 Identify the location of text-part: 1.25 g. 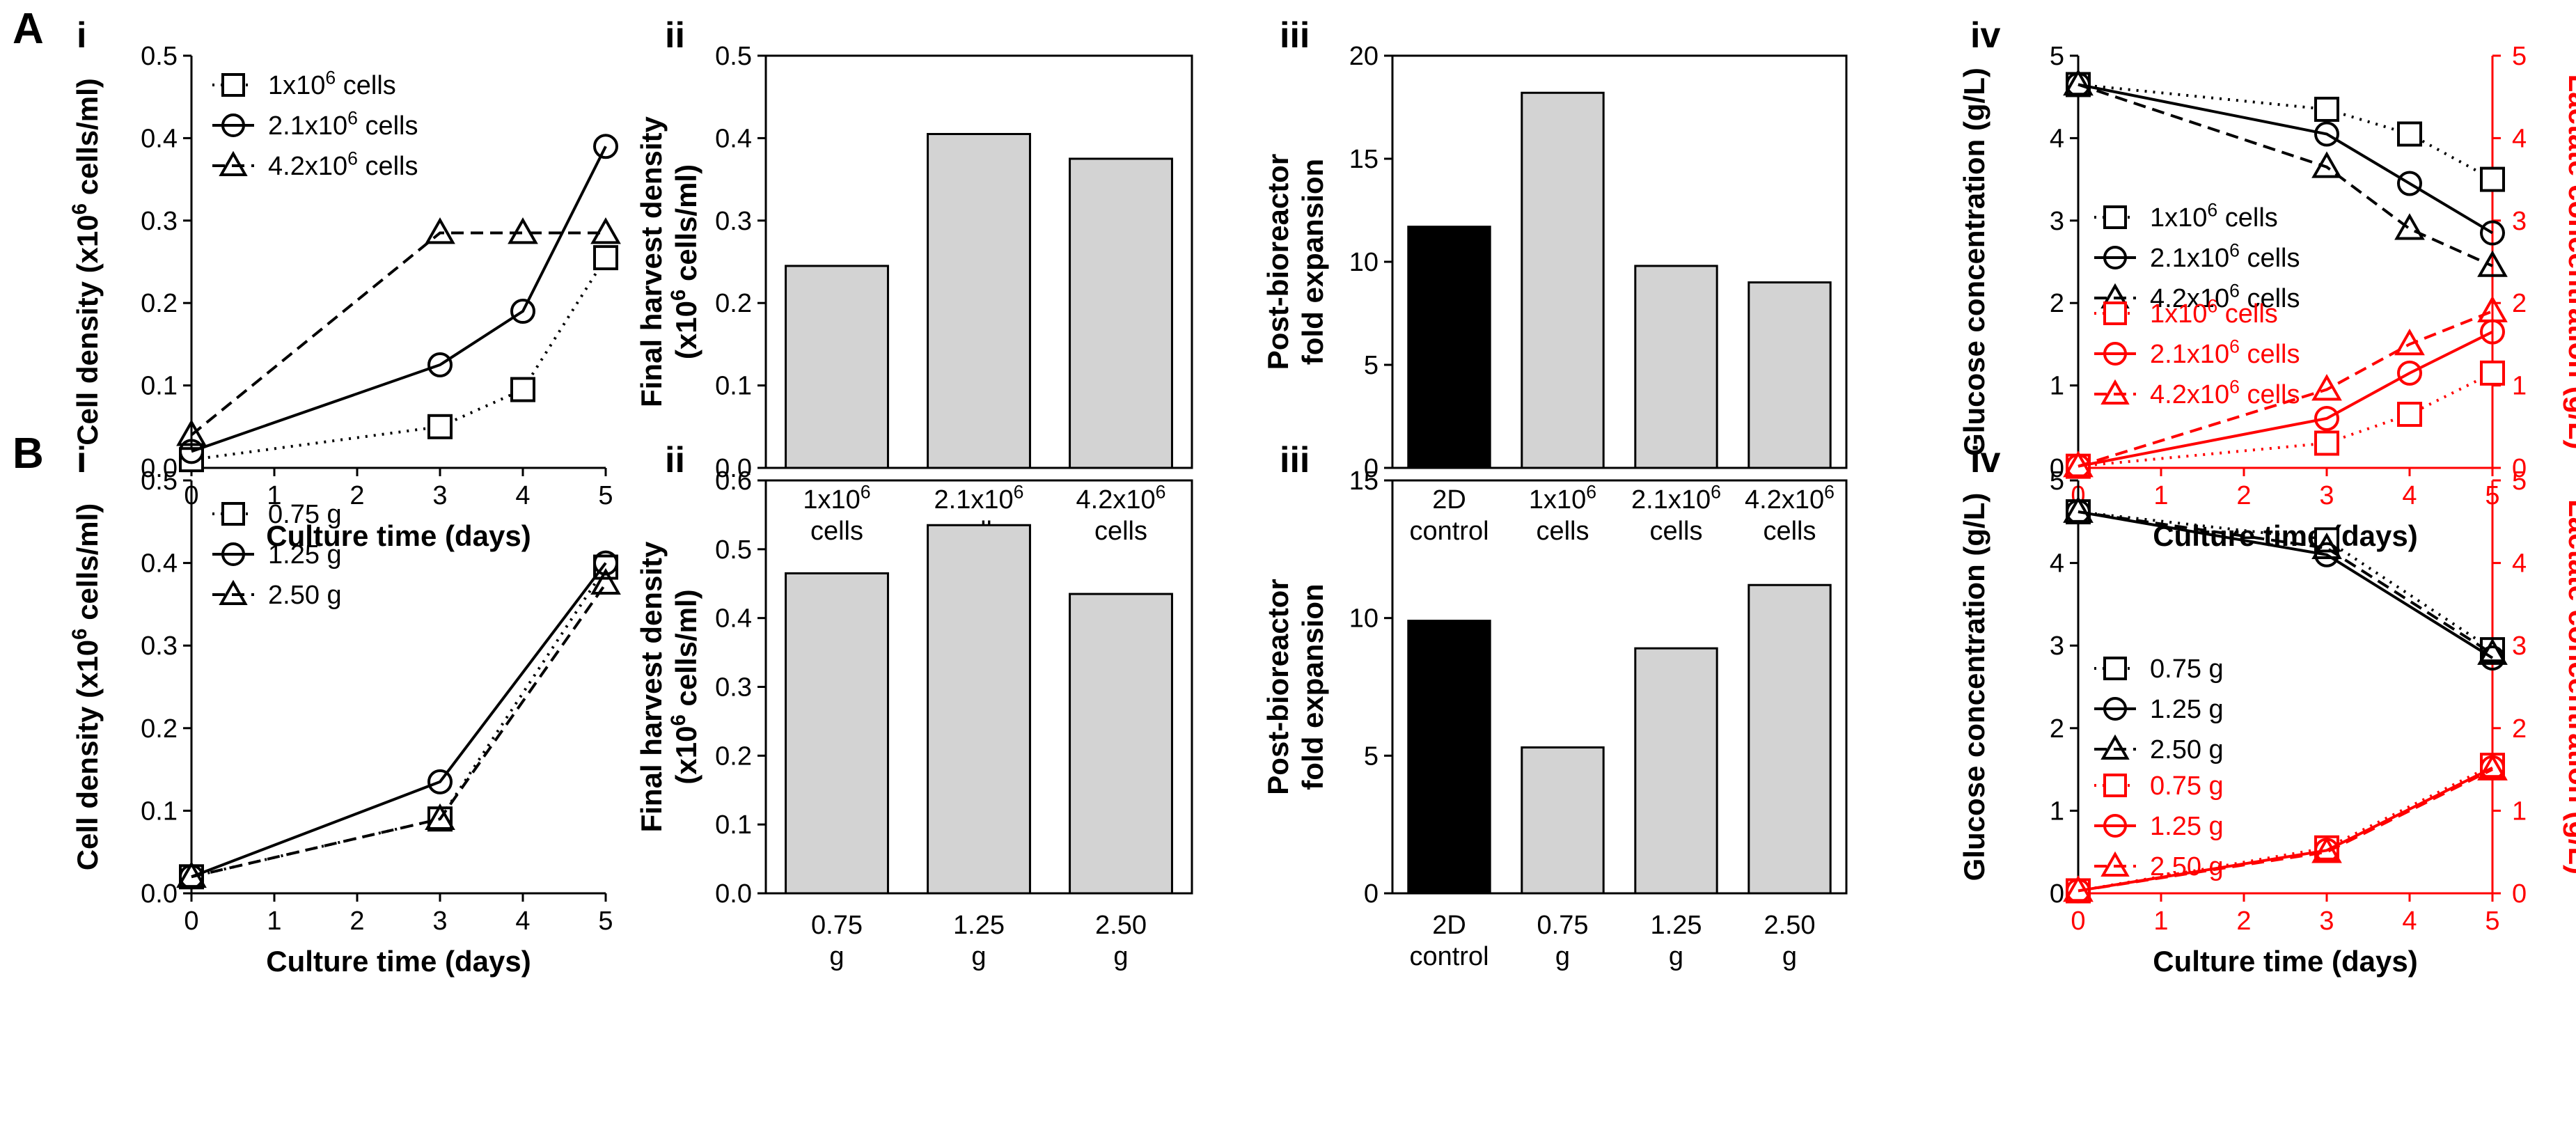
(2187, 826).